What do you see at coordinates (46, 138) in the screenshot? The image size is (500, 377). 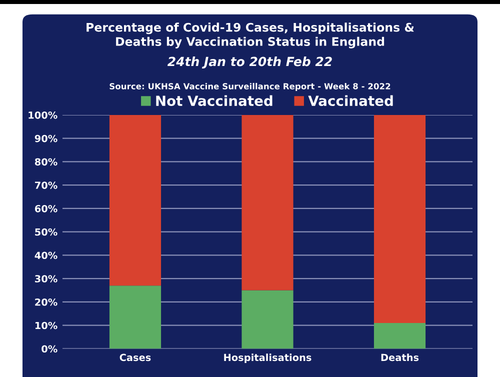 I see `y-tick-label: 90%` at bounding box center [46, 138].